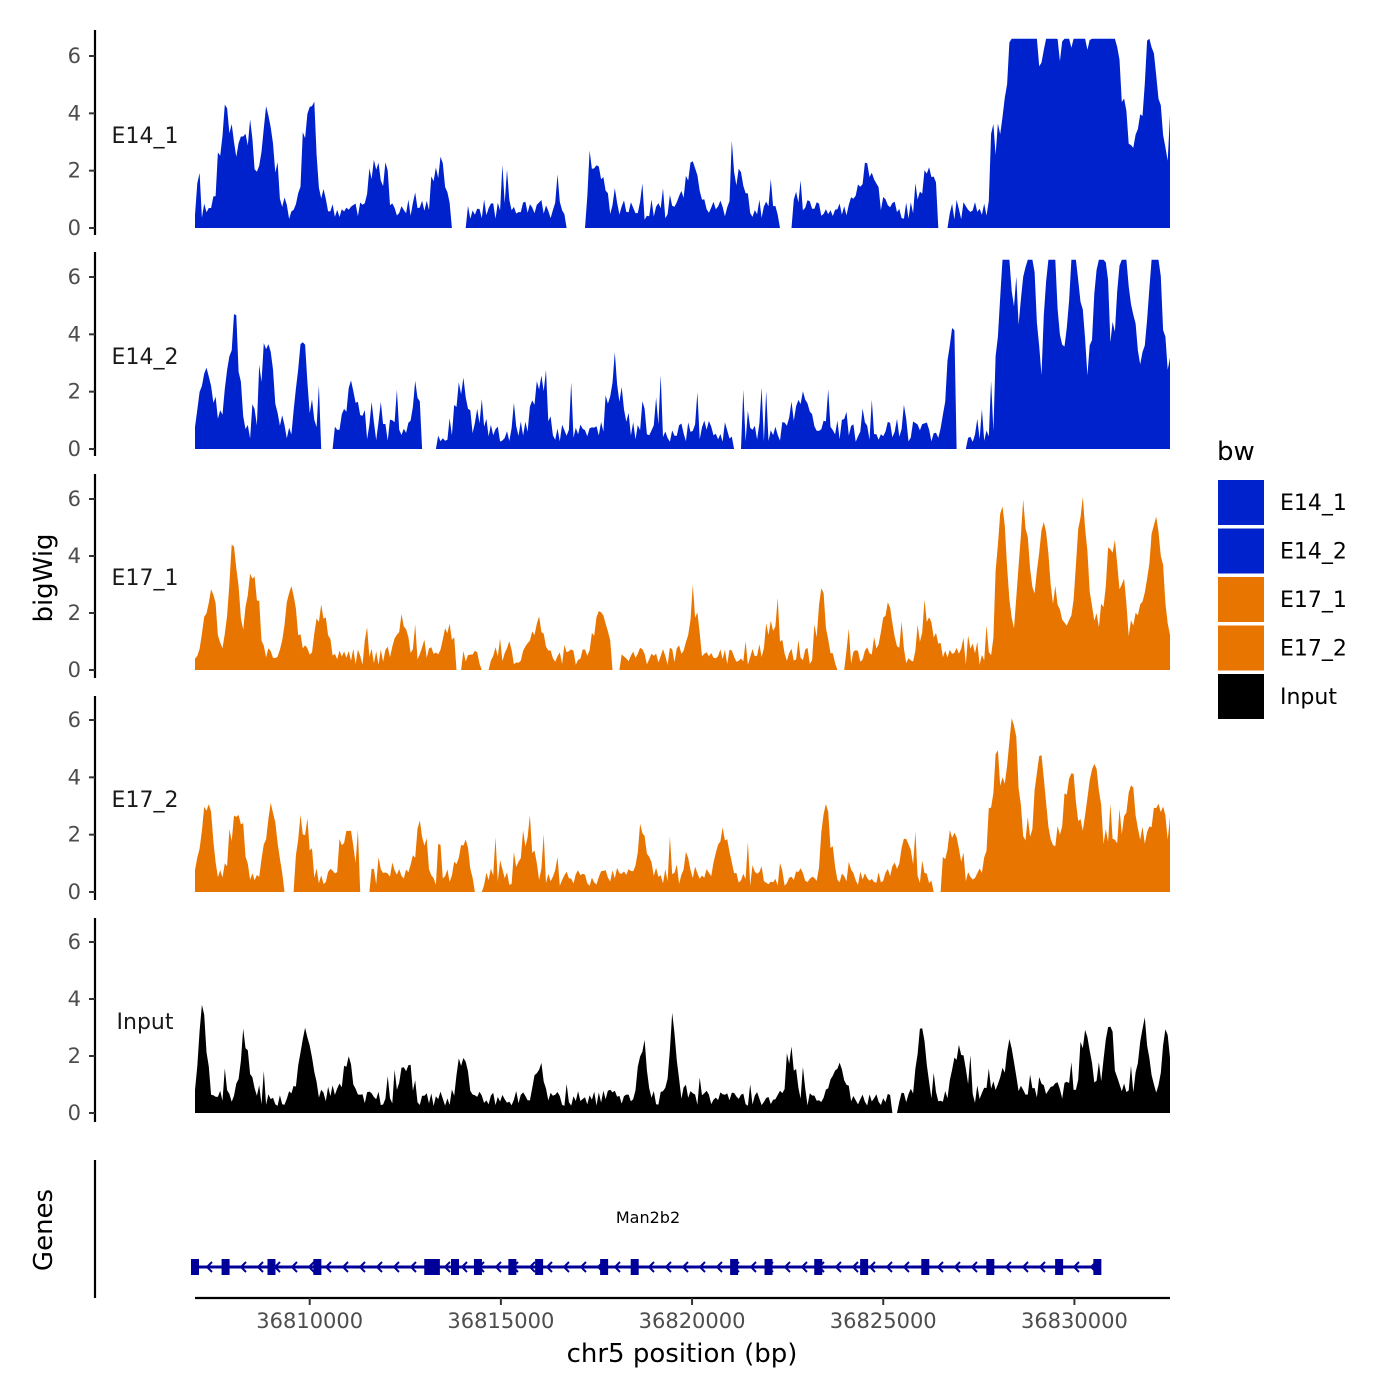 This screenshot has height=1400, width=1400. I want to click on track-input: 0 2 4 6 Input, so click(619, 1021).